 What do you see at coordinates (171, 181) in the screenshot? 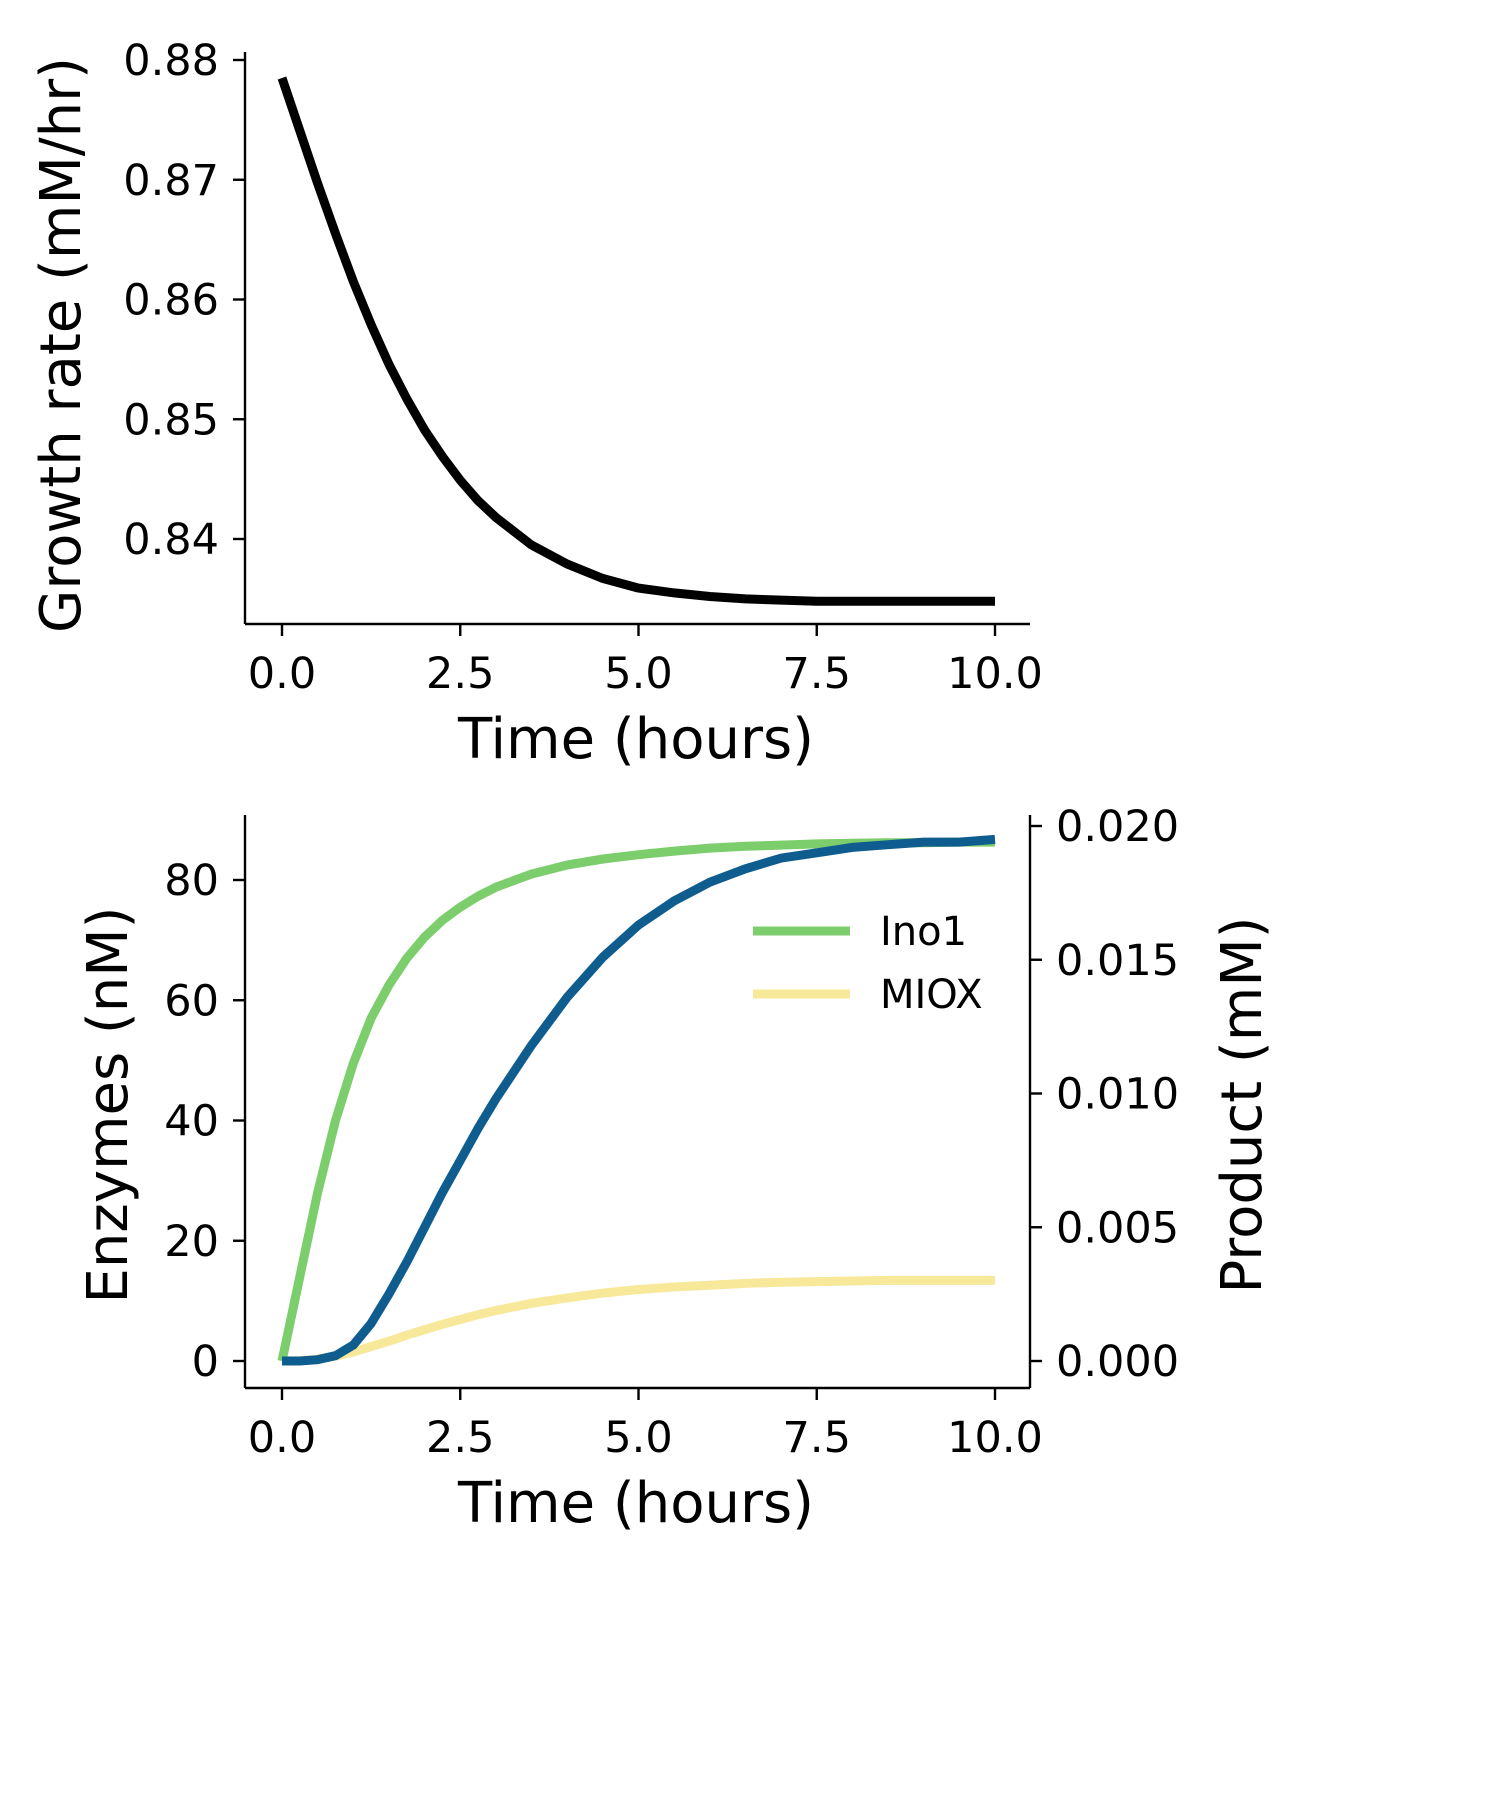
I see `y-tick-label: 0.87` at bounding box center [171, 181].